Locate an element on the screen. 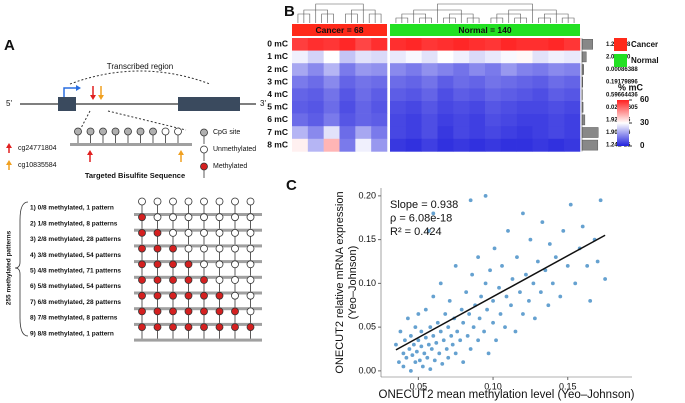 The height and width of the screenshot is (403, 685). region-label: Transcribed region is located at coordinates (140, 66).